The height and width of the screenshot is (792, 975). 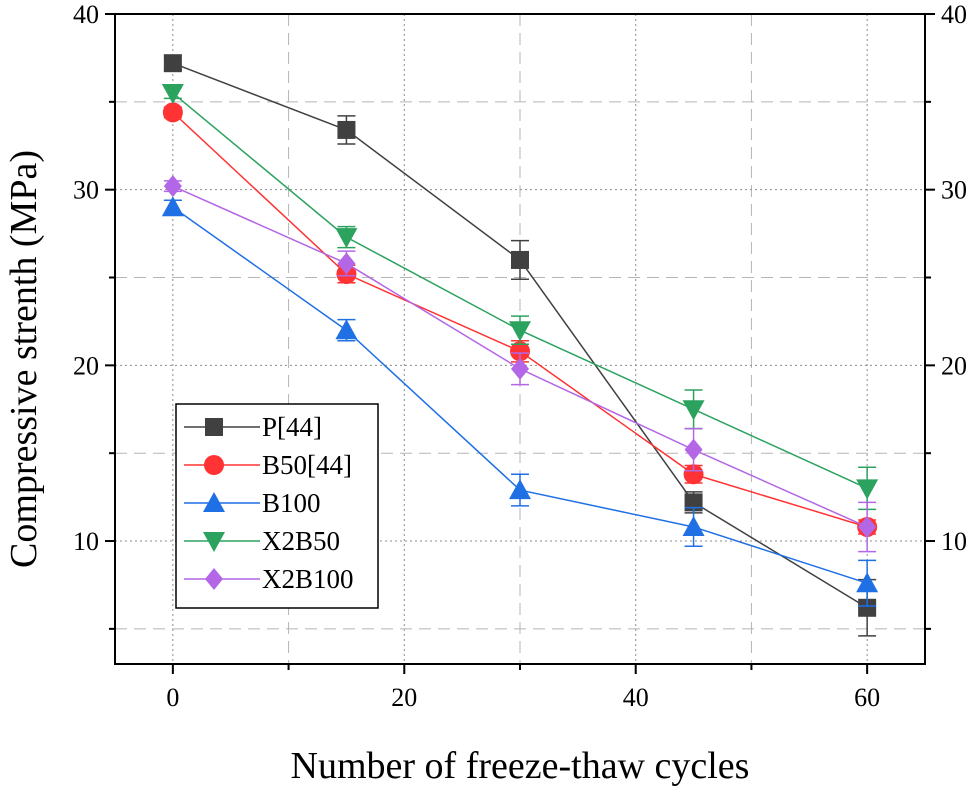 I want to click on legend-item: X2B50, so click(x=262, y=541).